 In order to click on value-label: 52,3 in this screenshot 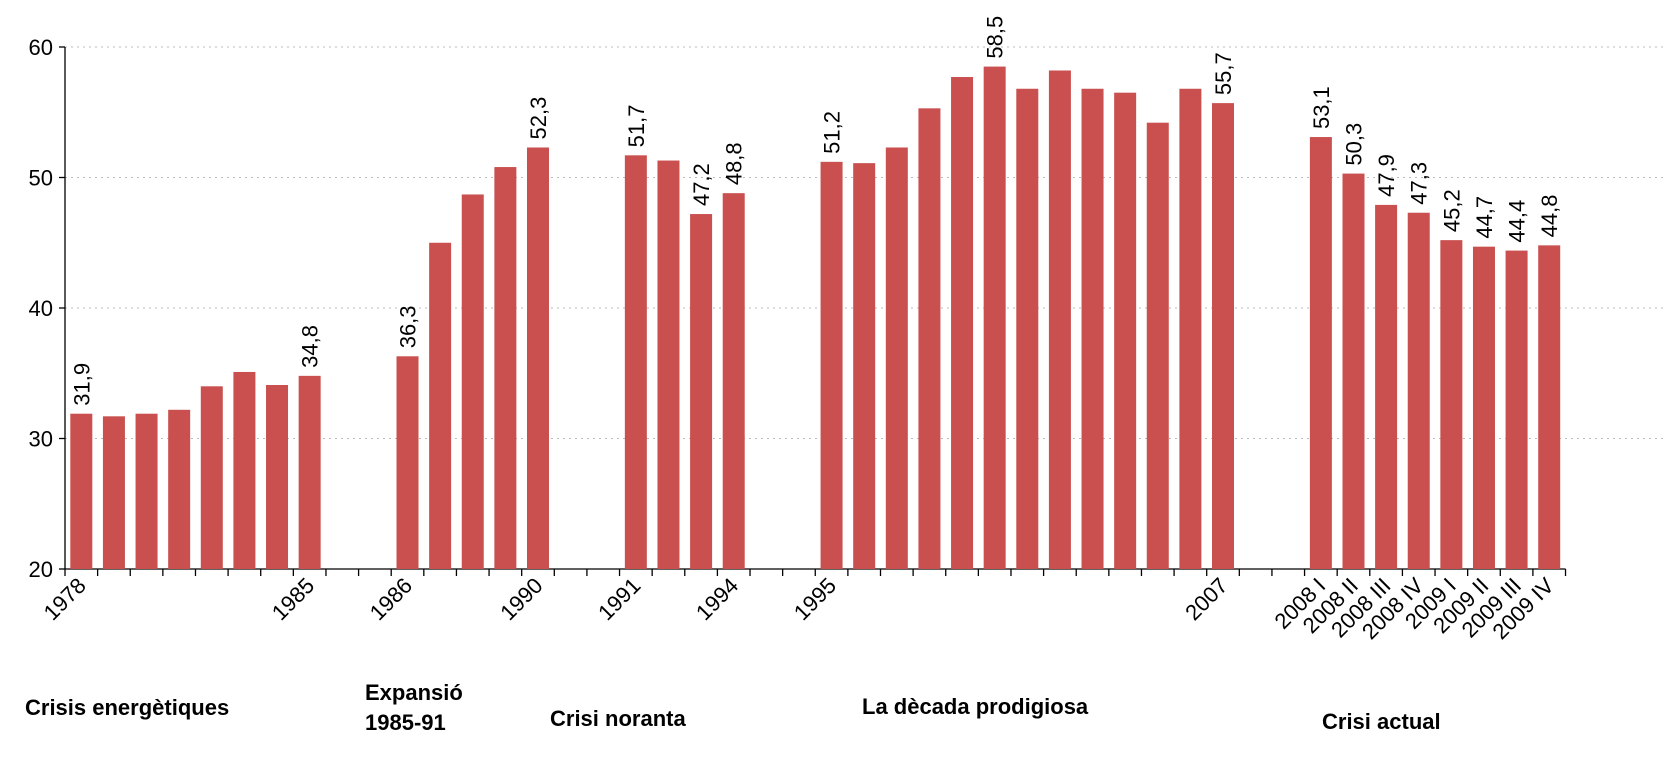, I will do `click(538, 118)`.